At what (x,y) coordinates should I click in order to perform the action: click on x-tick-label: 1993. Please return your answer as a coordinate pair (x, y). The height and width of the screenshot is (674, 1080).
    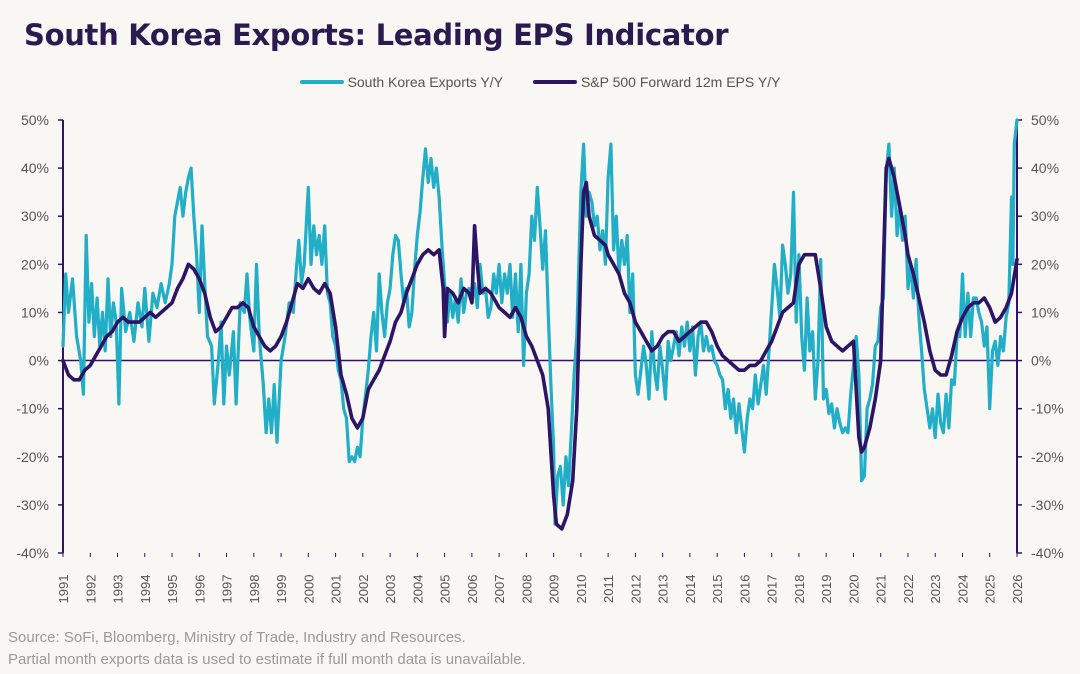
    Looking at the image, I should click on (118, 589).